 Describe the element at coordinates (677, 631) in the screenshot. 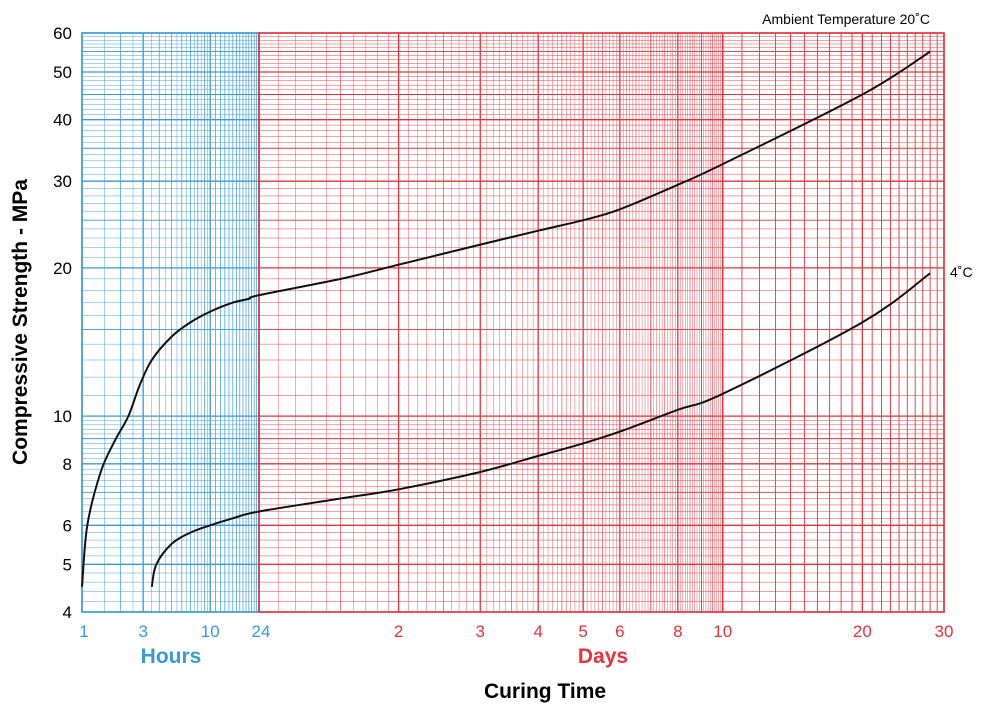

I see `days-tick-label: 8` at that location.